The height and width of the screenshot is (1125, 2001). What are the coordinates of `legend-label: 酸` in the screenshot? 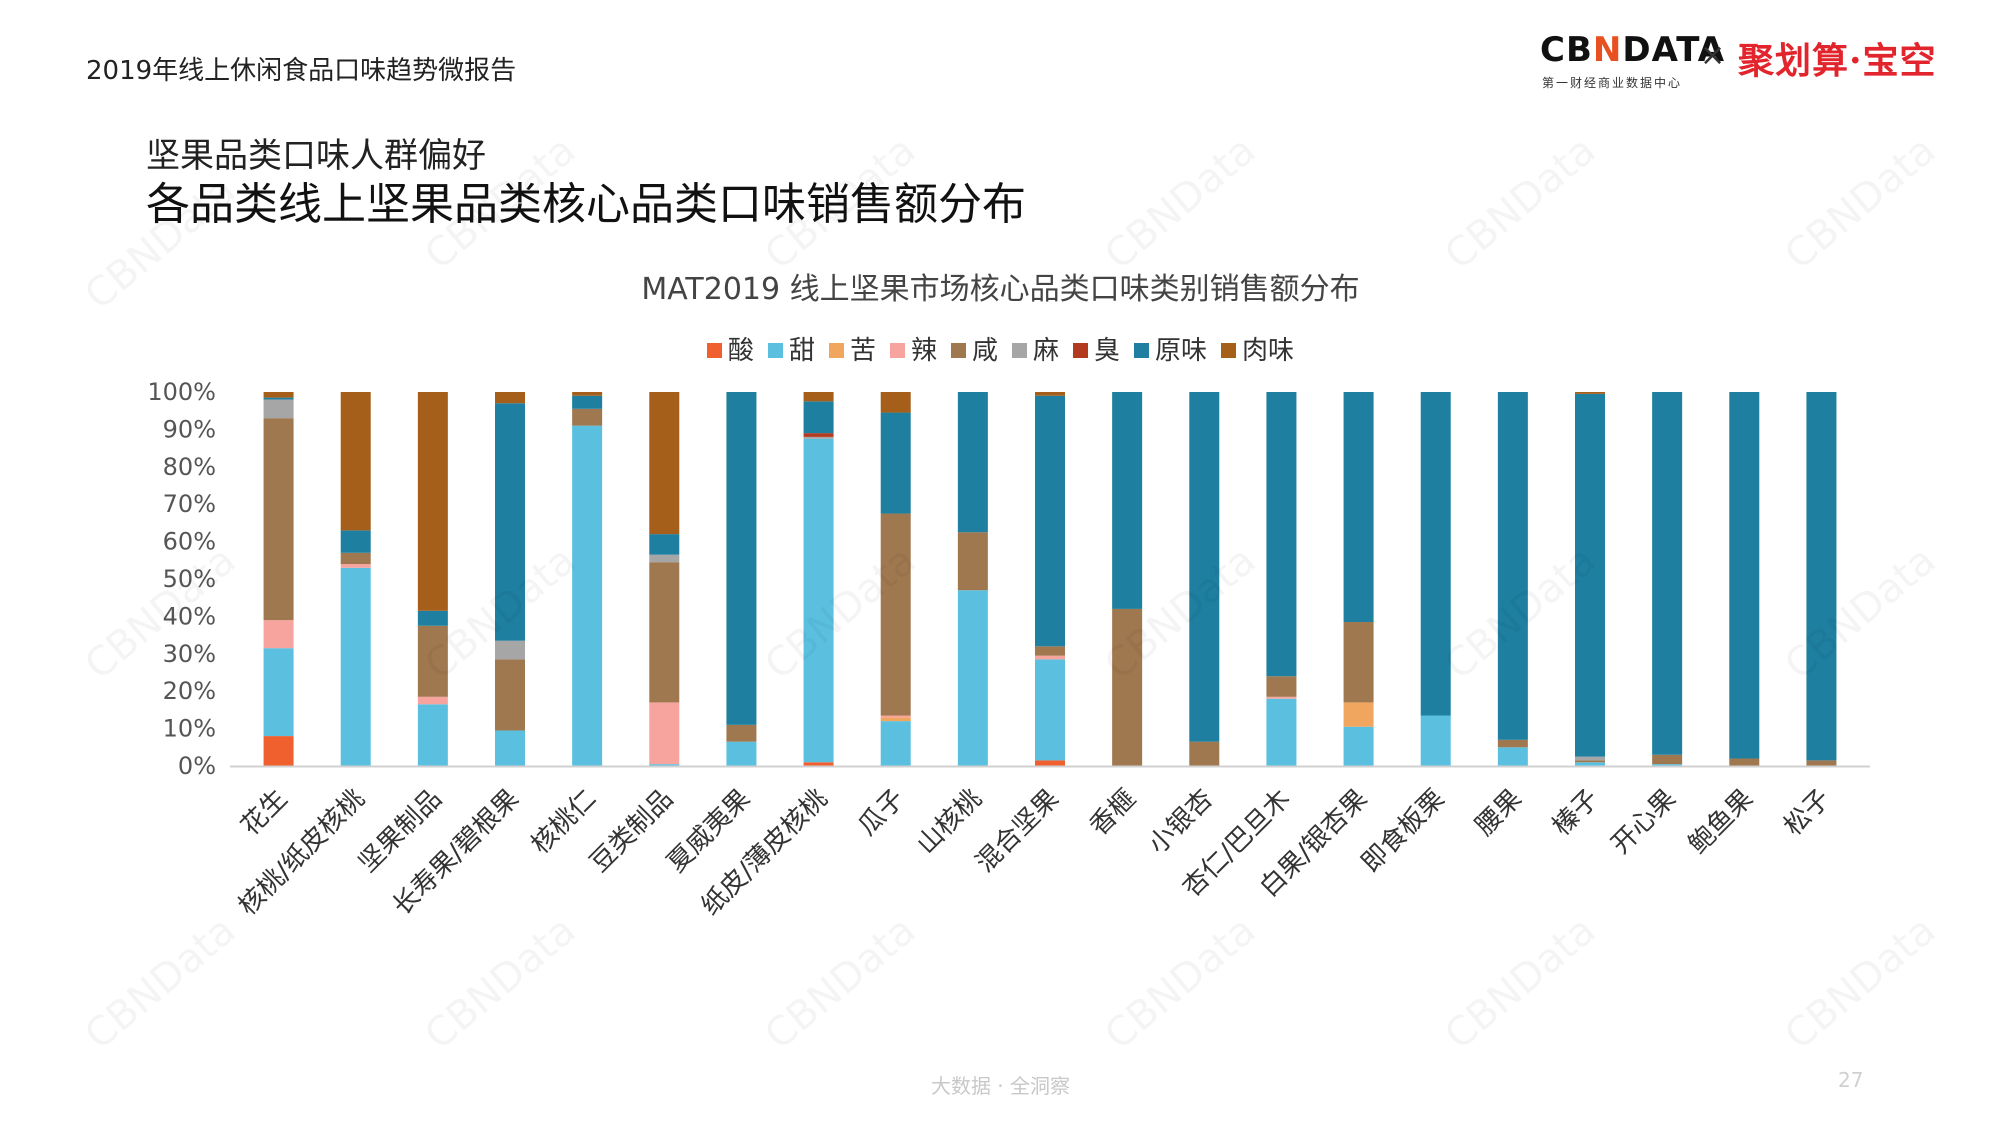 It's located at (740, 351).